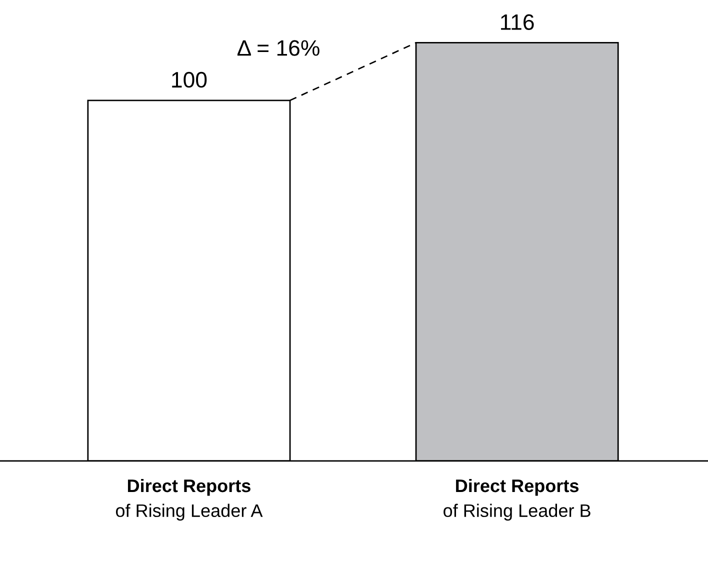 The height and width of the screenshot is (579, 708). What do you see at coordinates (517, 22) in the screenshot?
I see `data-label: 116` at bounding box center [517, 22].